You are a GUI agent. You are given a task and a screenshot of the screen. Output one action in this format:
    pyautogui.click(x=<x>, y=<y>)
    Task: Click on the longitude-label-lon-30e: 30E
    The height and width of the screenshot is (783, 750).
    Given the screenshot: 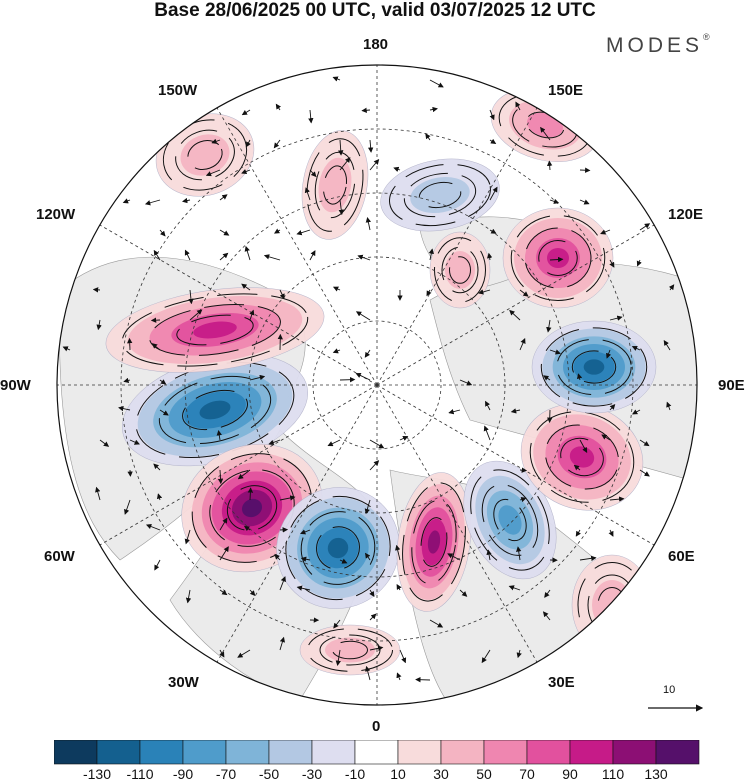 What is the action you would take?
    pyautogui.click(x=561, y=682)
    